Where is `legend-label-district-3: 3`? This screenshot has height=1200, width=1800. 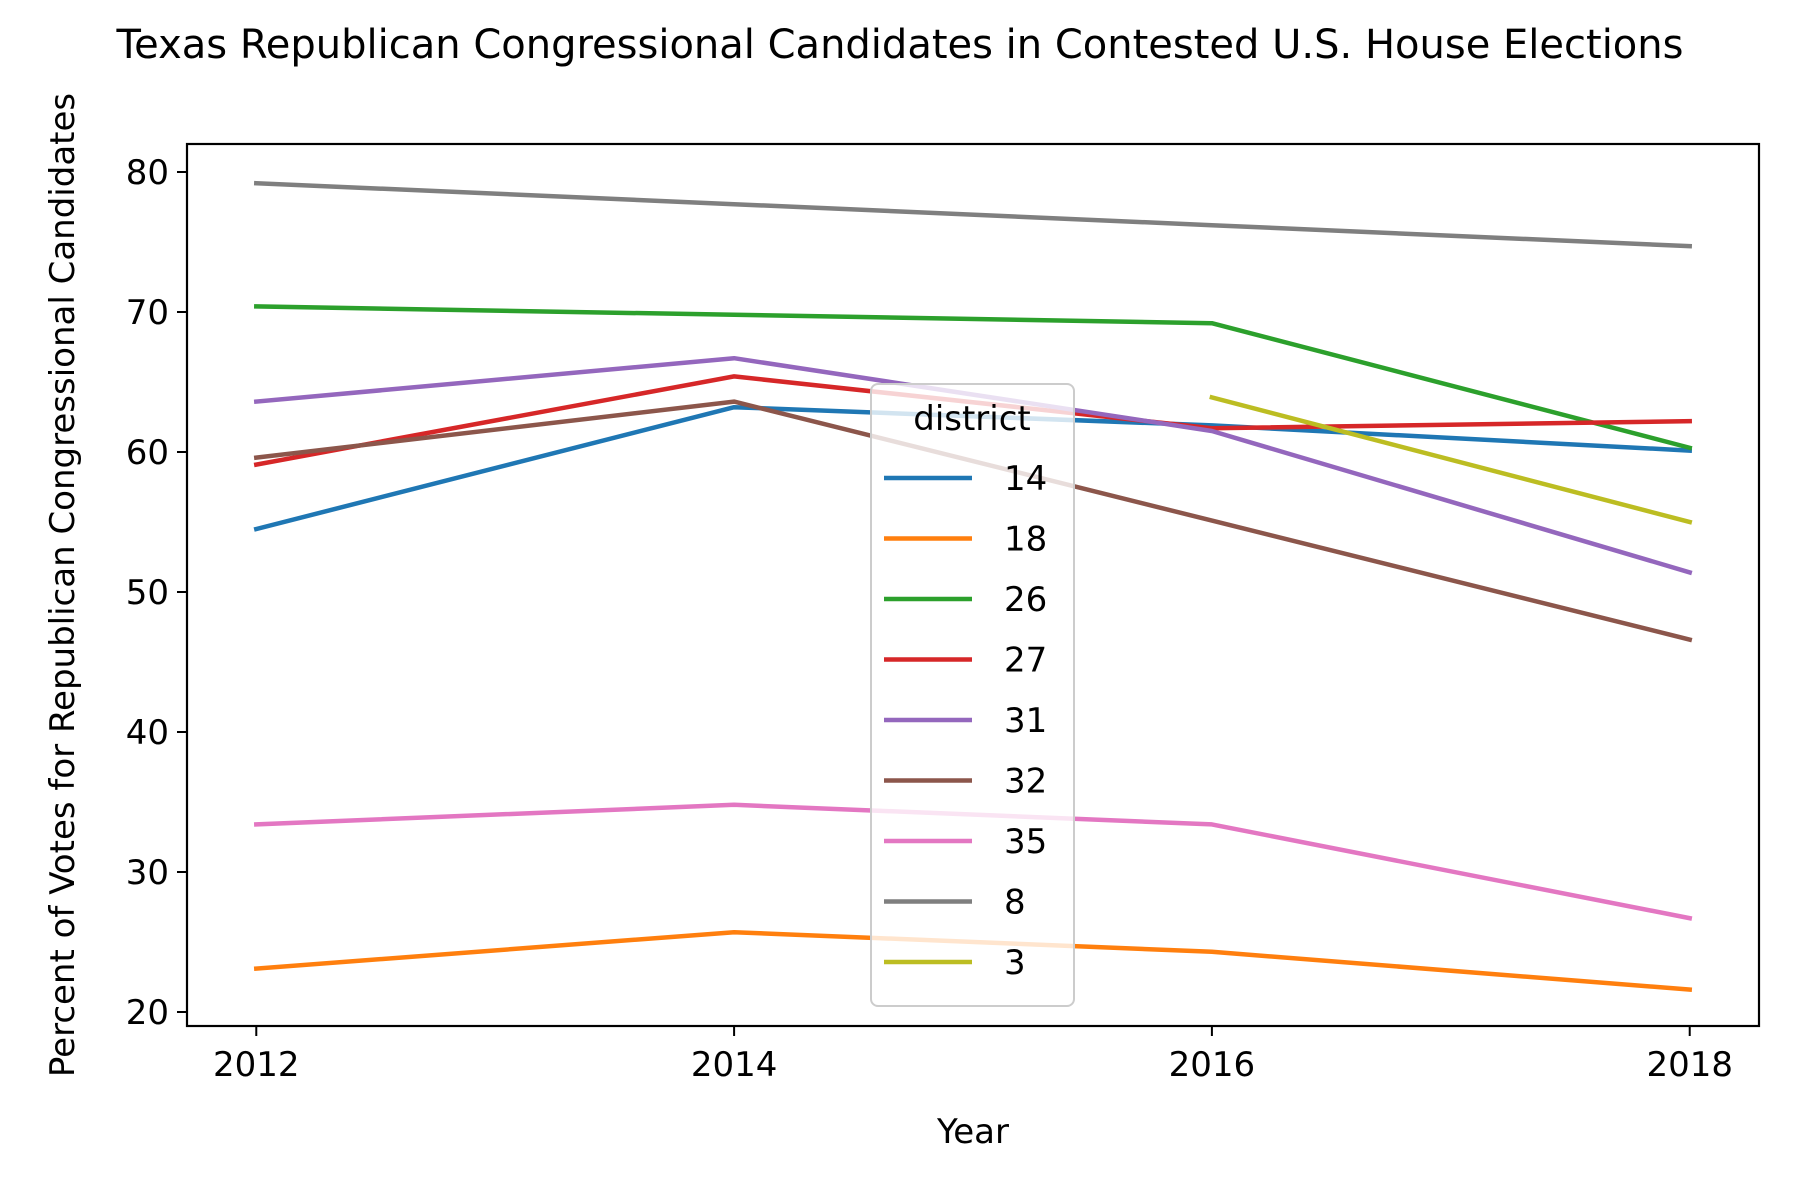 legend-label-district-3: 3 is located at coordinates (1015, 963).